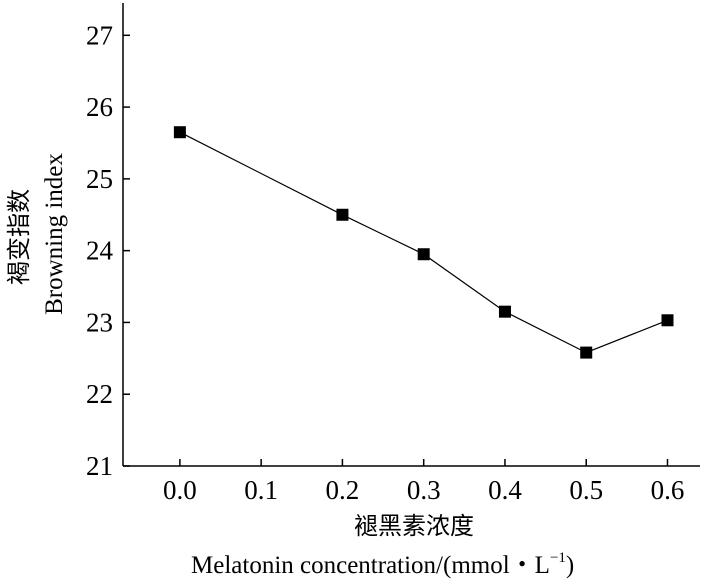  I want to click on x-axis-title-en-sup: −1, so click(558, 558).